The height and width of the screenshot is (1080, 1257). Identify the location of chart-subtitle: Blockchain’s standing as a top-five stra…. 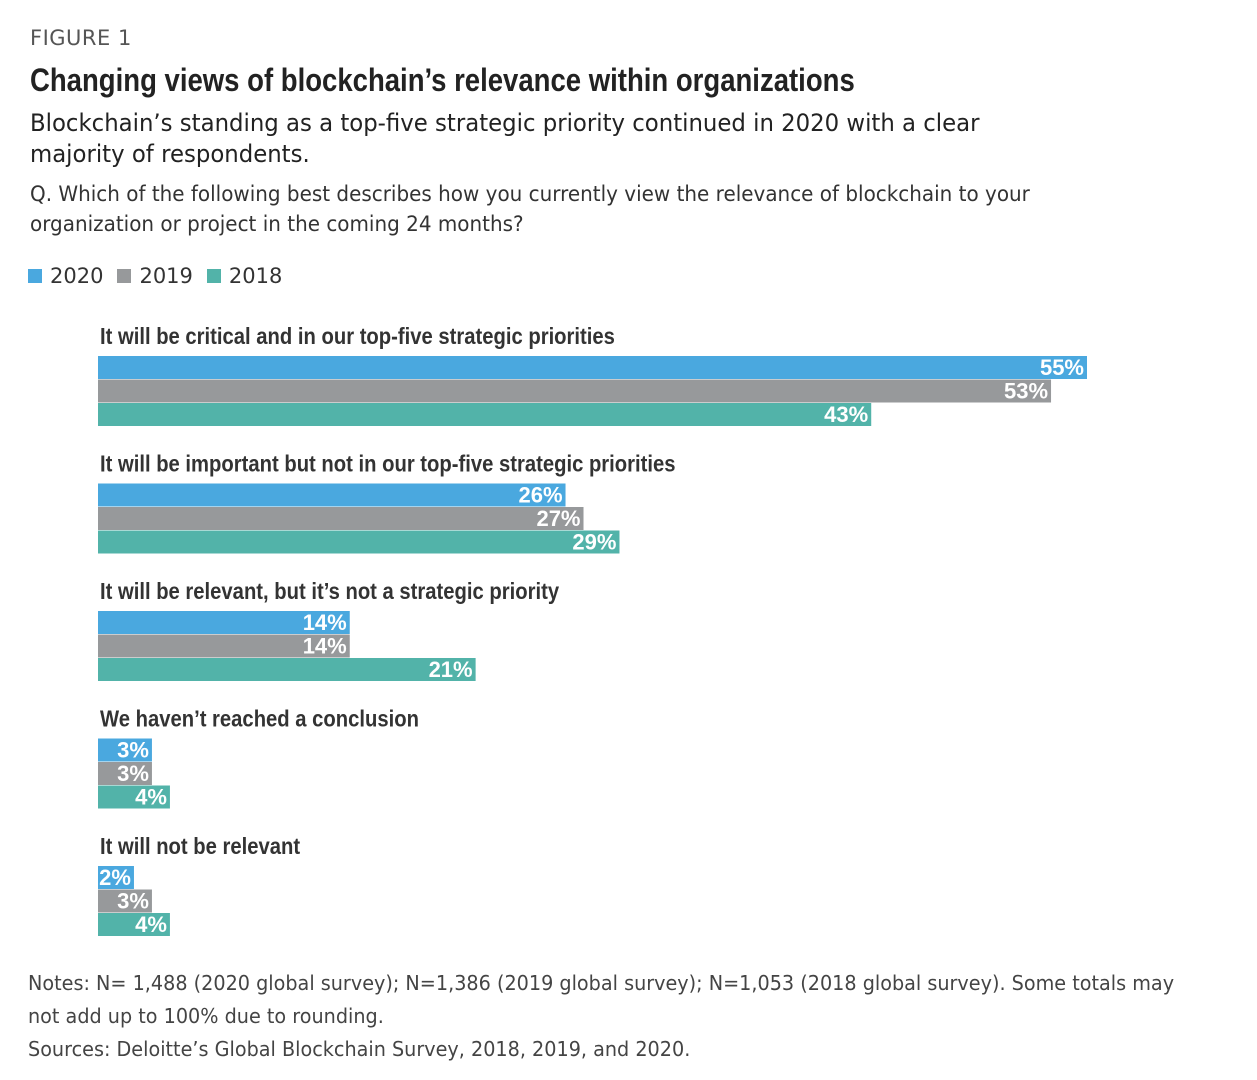
(505, 138).